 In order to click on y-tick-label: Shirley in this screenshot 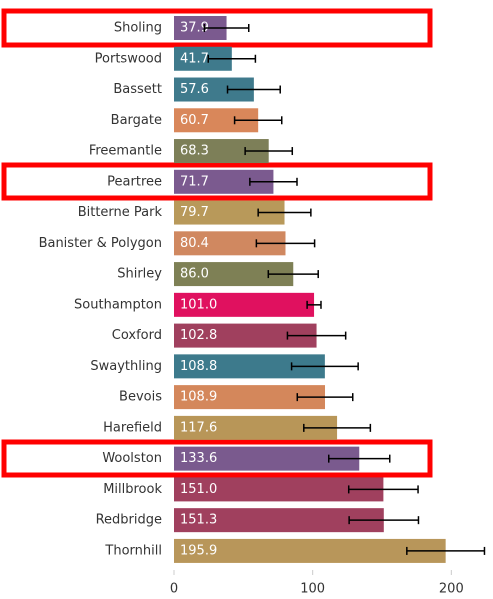, I will do `click(139, 274)`.